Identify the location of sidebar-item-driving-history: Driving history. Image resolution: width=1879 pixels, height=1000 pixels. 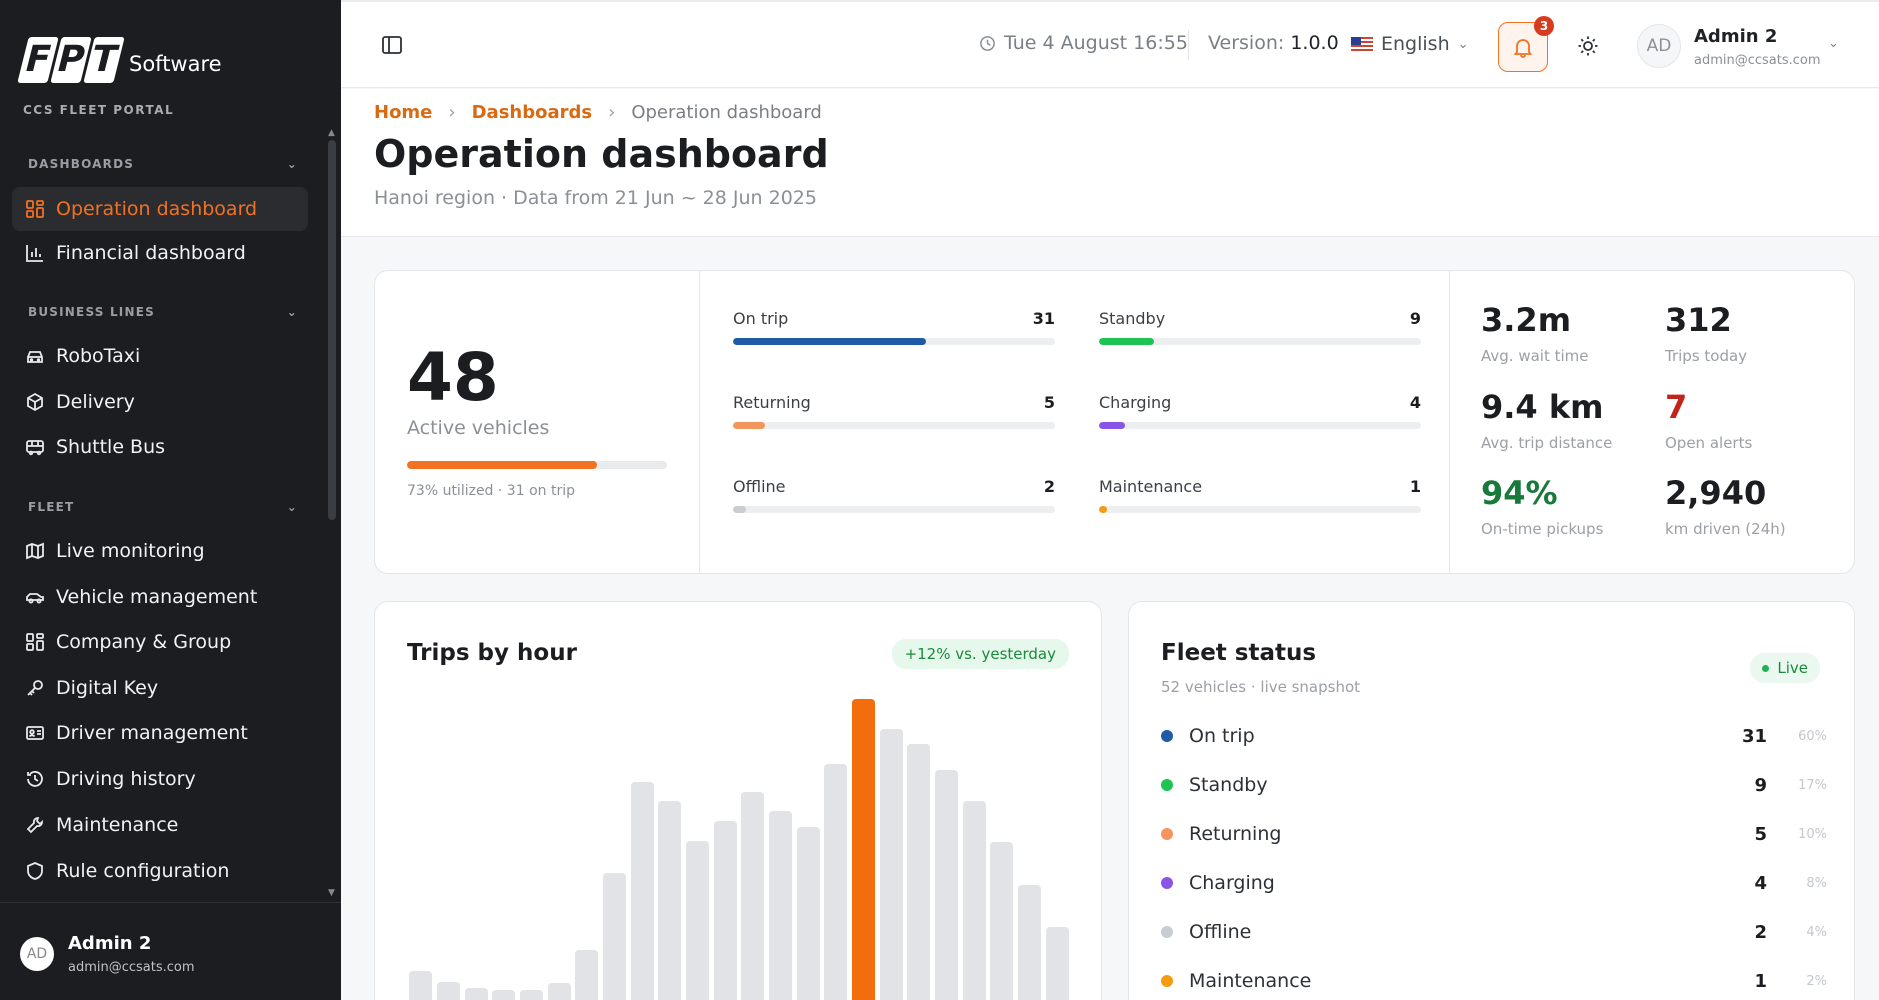
(160, 779).